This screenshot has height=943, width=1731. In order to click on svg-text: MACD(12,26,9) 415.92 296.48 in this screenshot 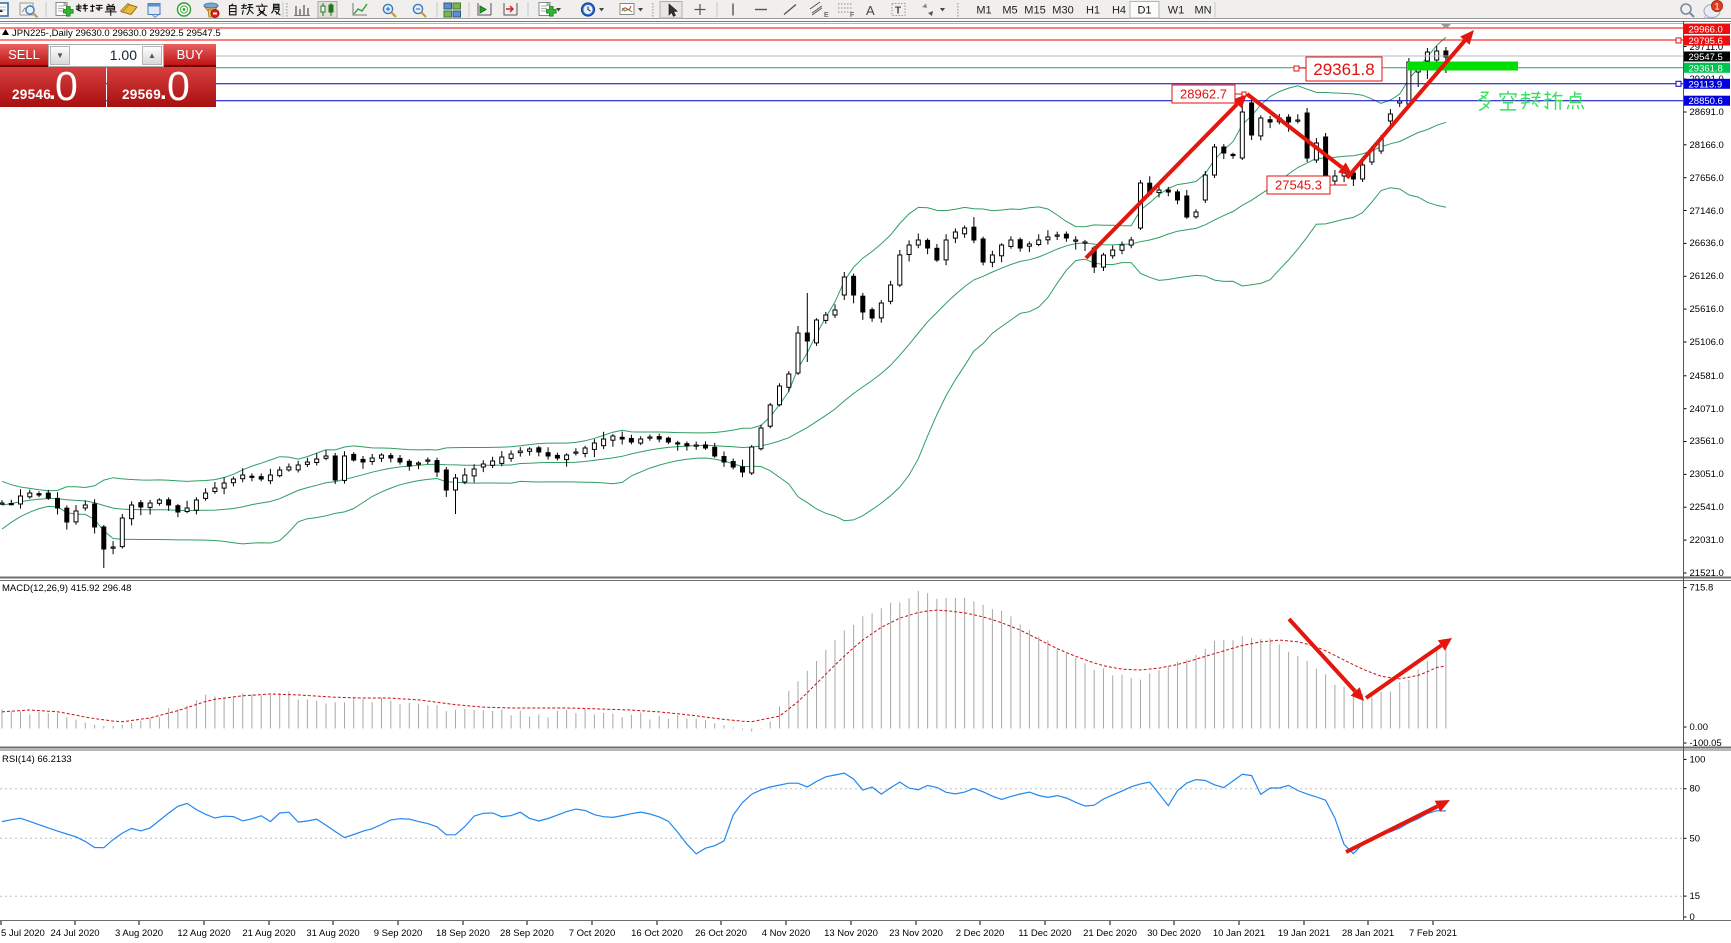, I will do `click(66, 588)`.